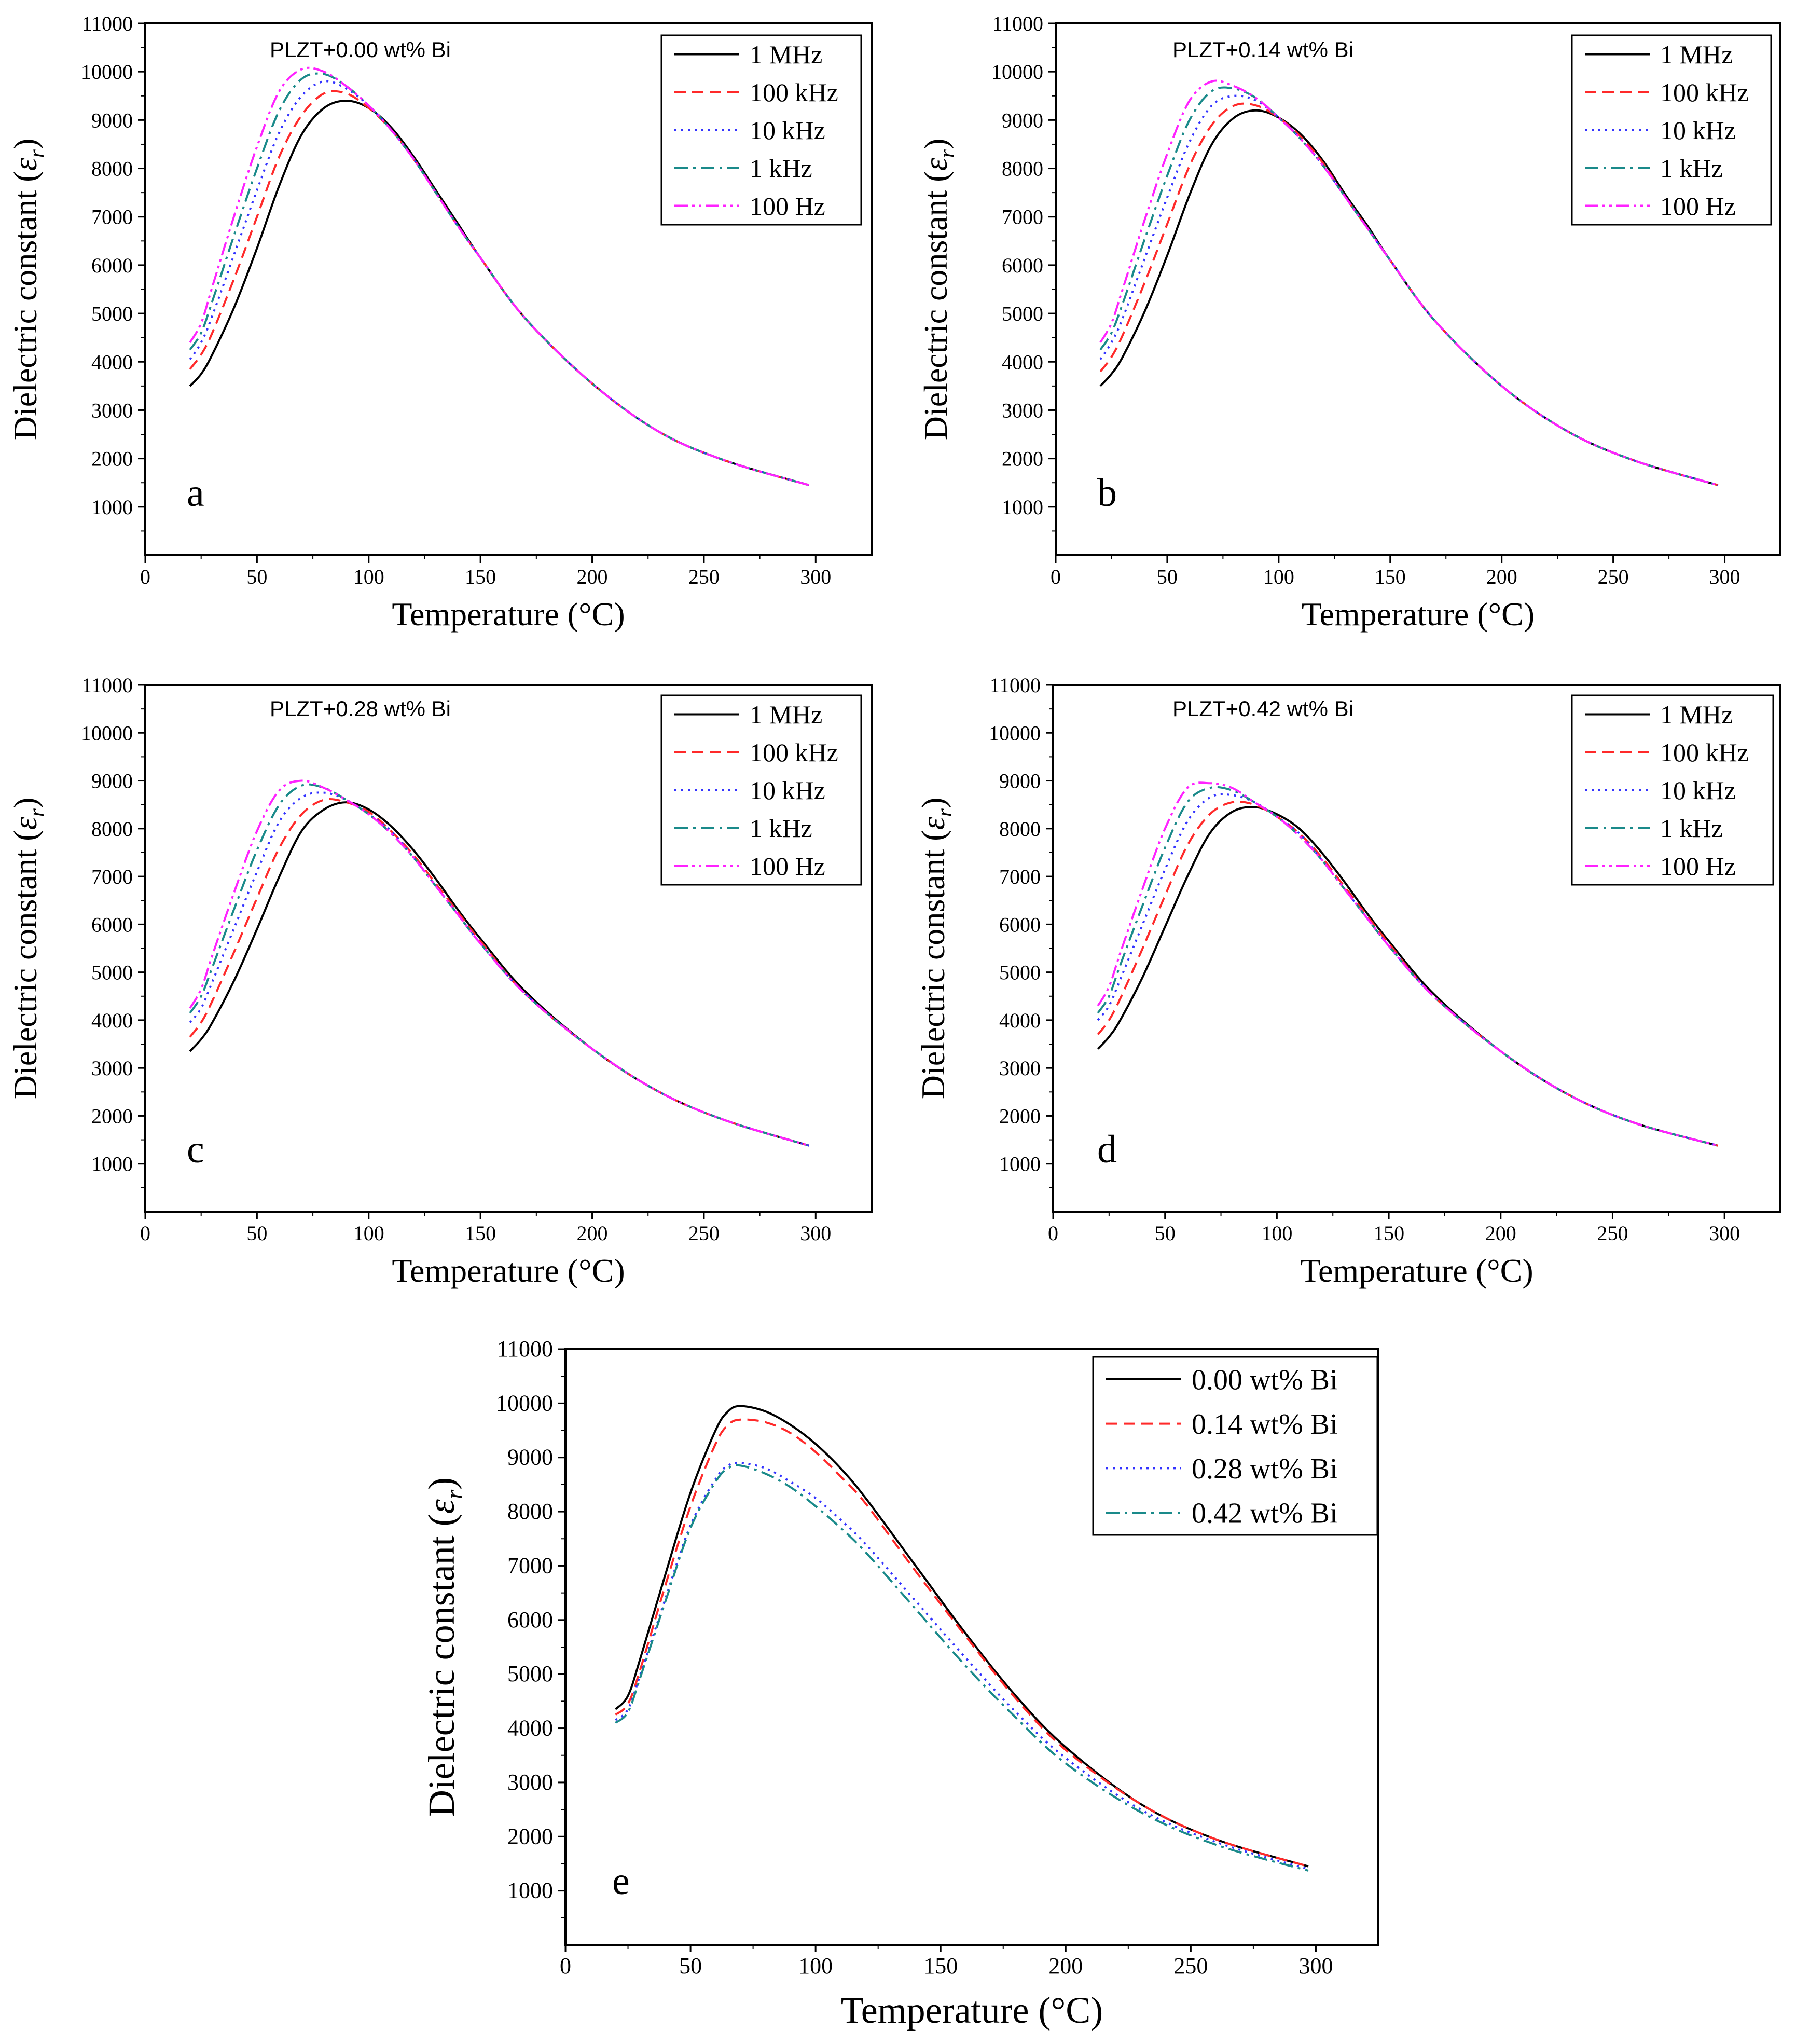  I want to click on series-line-0-14-wt-bi, so click(962, 1643).